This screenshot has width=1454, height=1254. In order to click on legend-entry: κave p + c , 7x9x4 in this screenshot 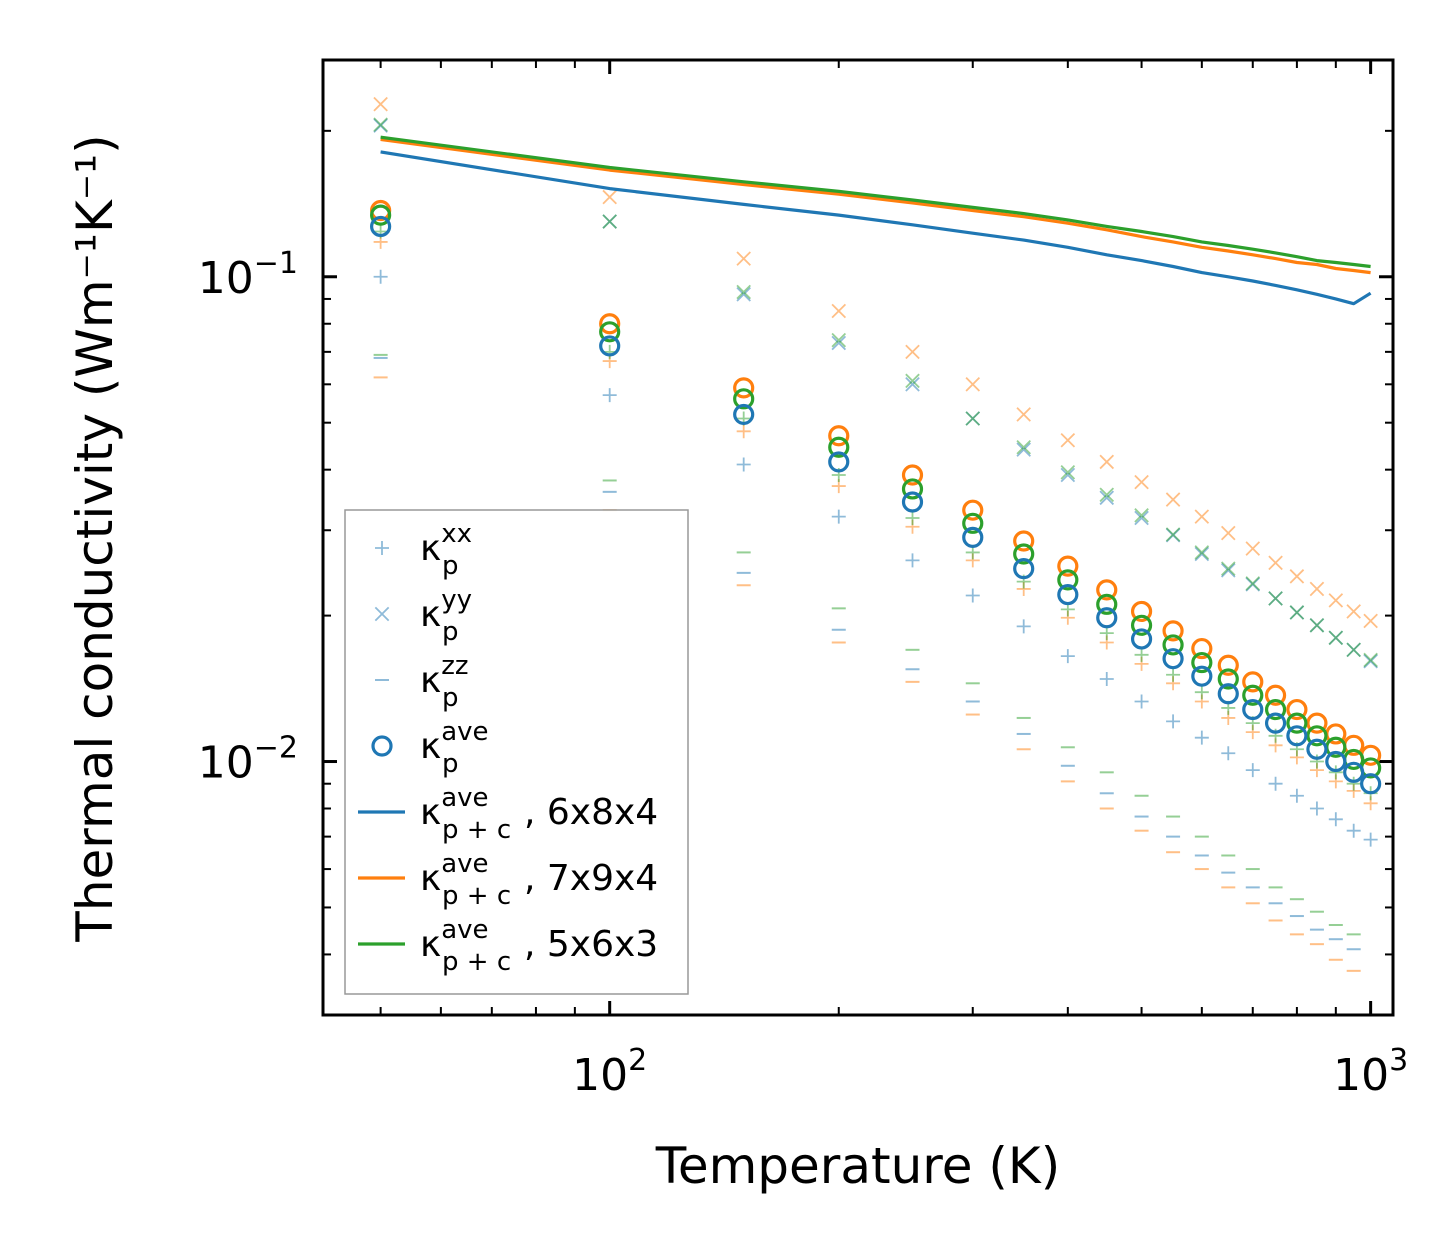, I will do `click(508, 880)`.